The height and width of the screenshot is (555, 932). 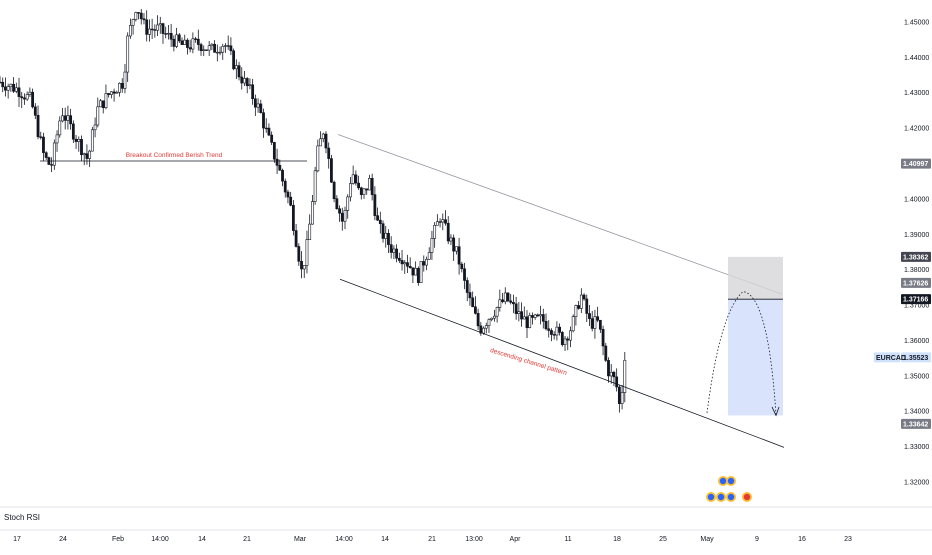 What do you see at coordinates (916, 376) in the screenshot?
I see `price-tick-label: 1.35000` at bounding box center [916, 376].